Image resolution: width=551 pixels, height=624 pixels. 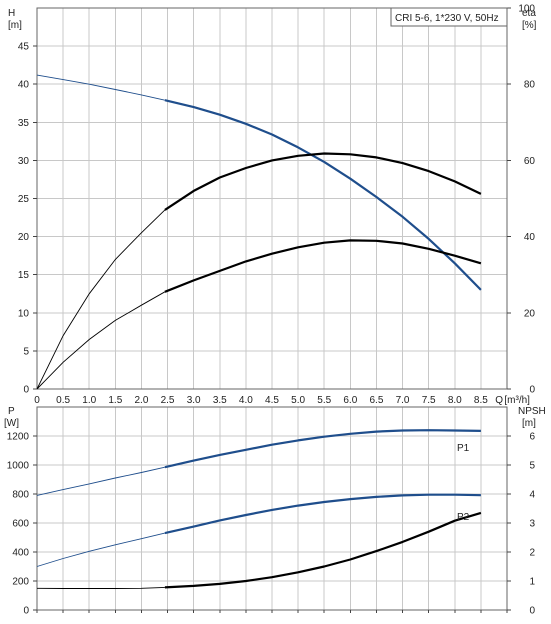 What do you see at coordinates (63, 400) in the screenshot?
I see `x-tick-label: 0.5` at bounding box center [63, 400].